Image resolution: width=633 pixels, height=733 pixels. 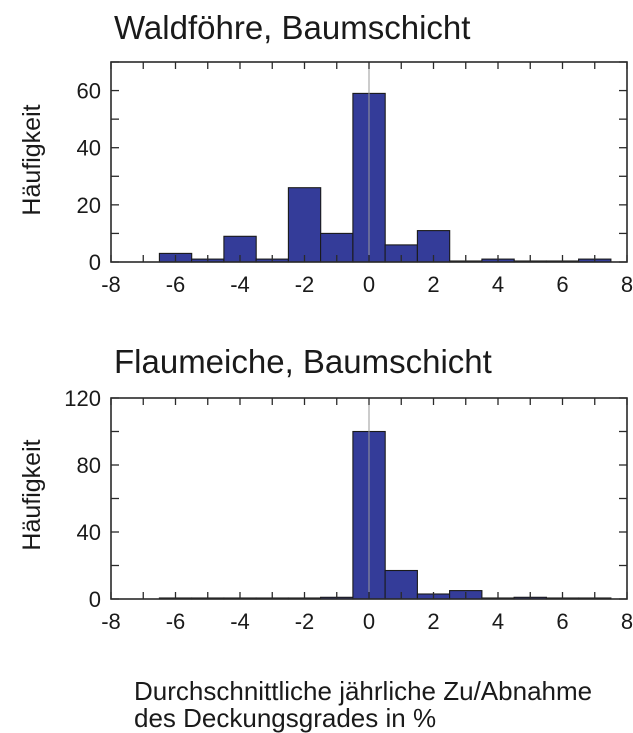 What do you see at coordinates (292, 27) in the screenshot?
I see `panel-title: Waldföhre, Baumschicht` at bounding box center [292, 27].